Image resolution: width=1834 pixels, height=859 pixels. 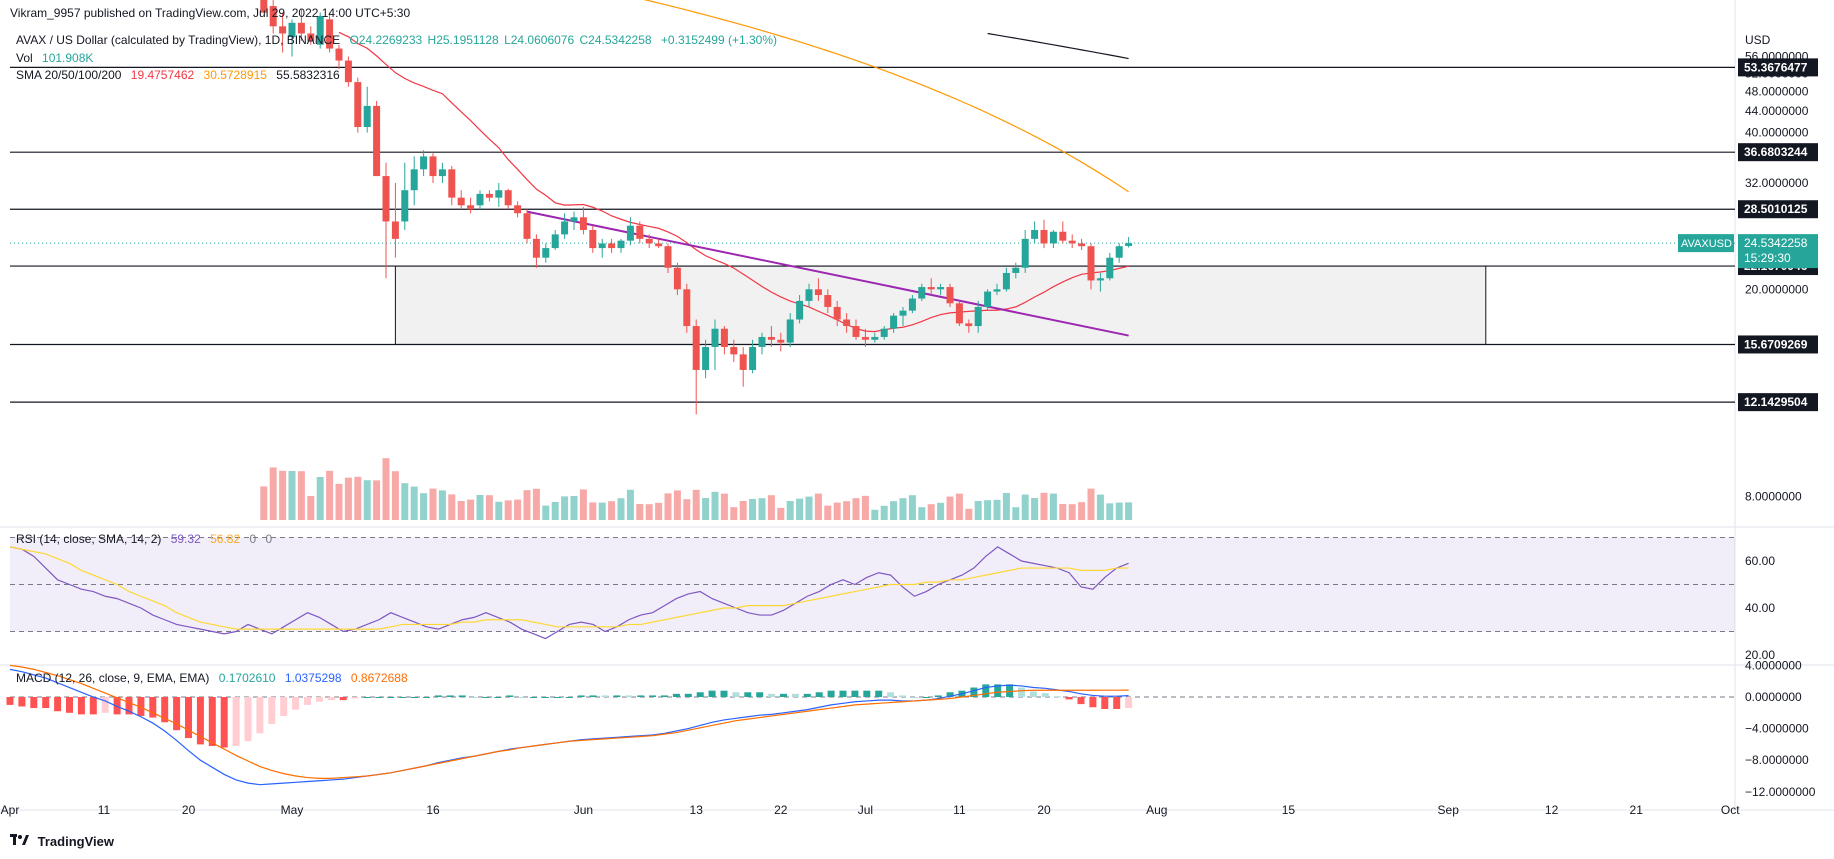 What do you see at coordinates (69, 75) in the screenshot?
I see `sma-label: SMA 20/50/100/200` at bounding box center [69, 75].